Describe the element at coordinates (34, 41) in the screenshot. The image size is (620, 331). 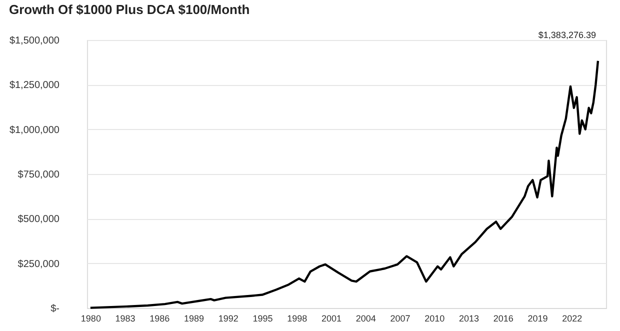
I see `y-tick-label: $1,500,000` at that location.